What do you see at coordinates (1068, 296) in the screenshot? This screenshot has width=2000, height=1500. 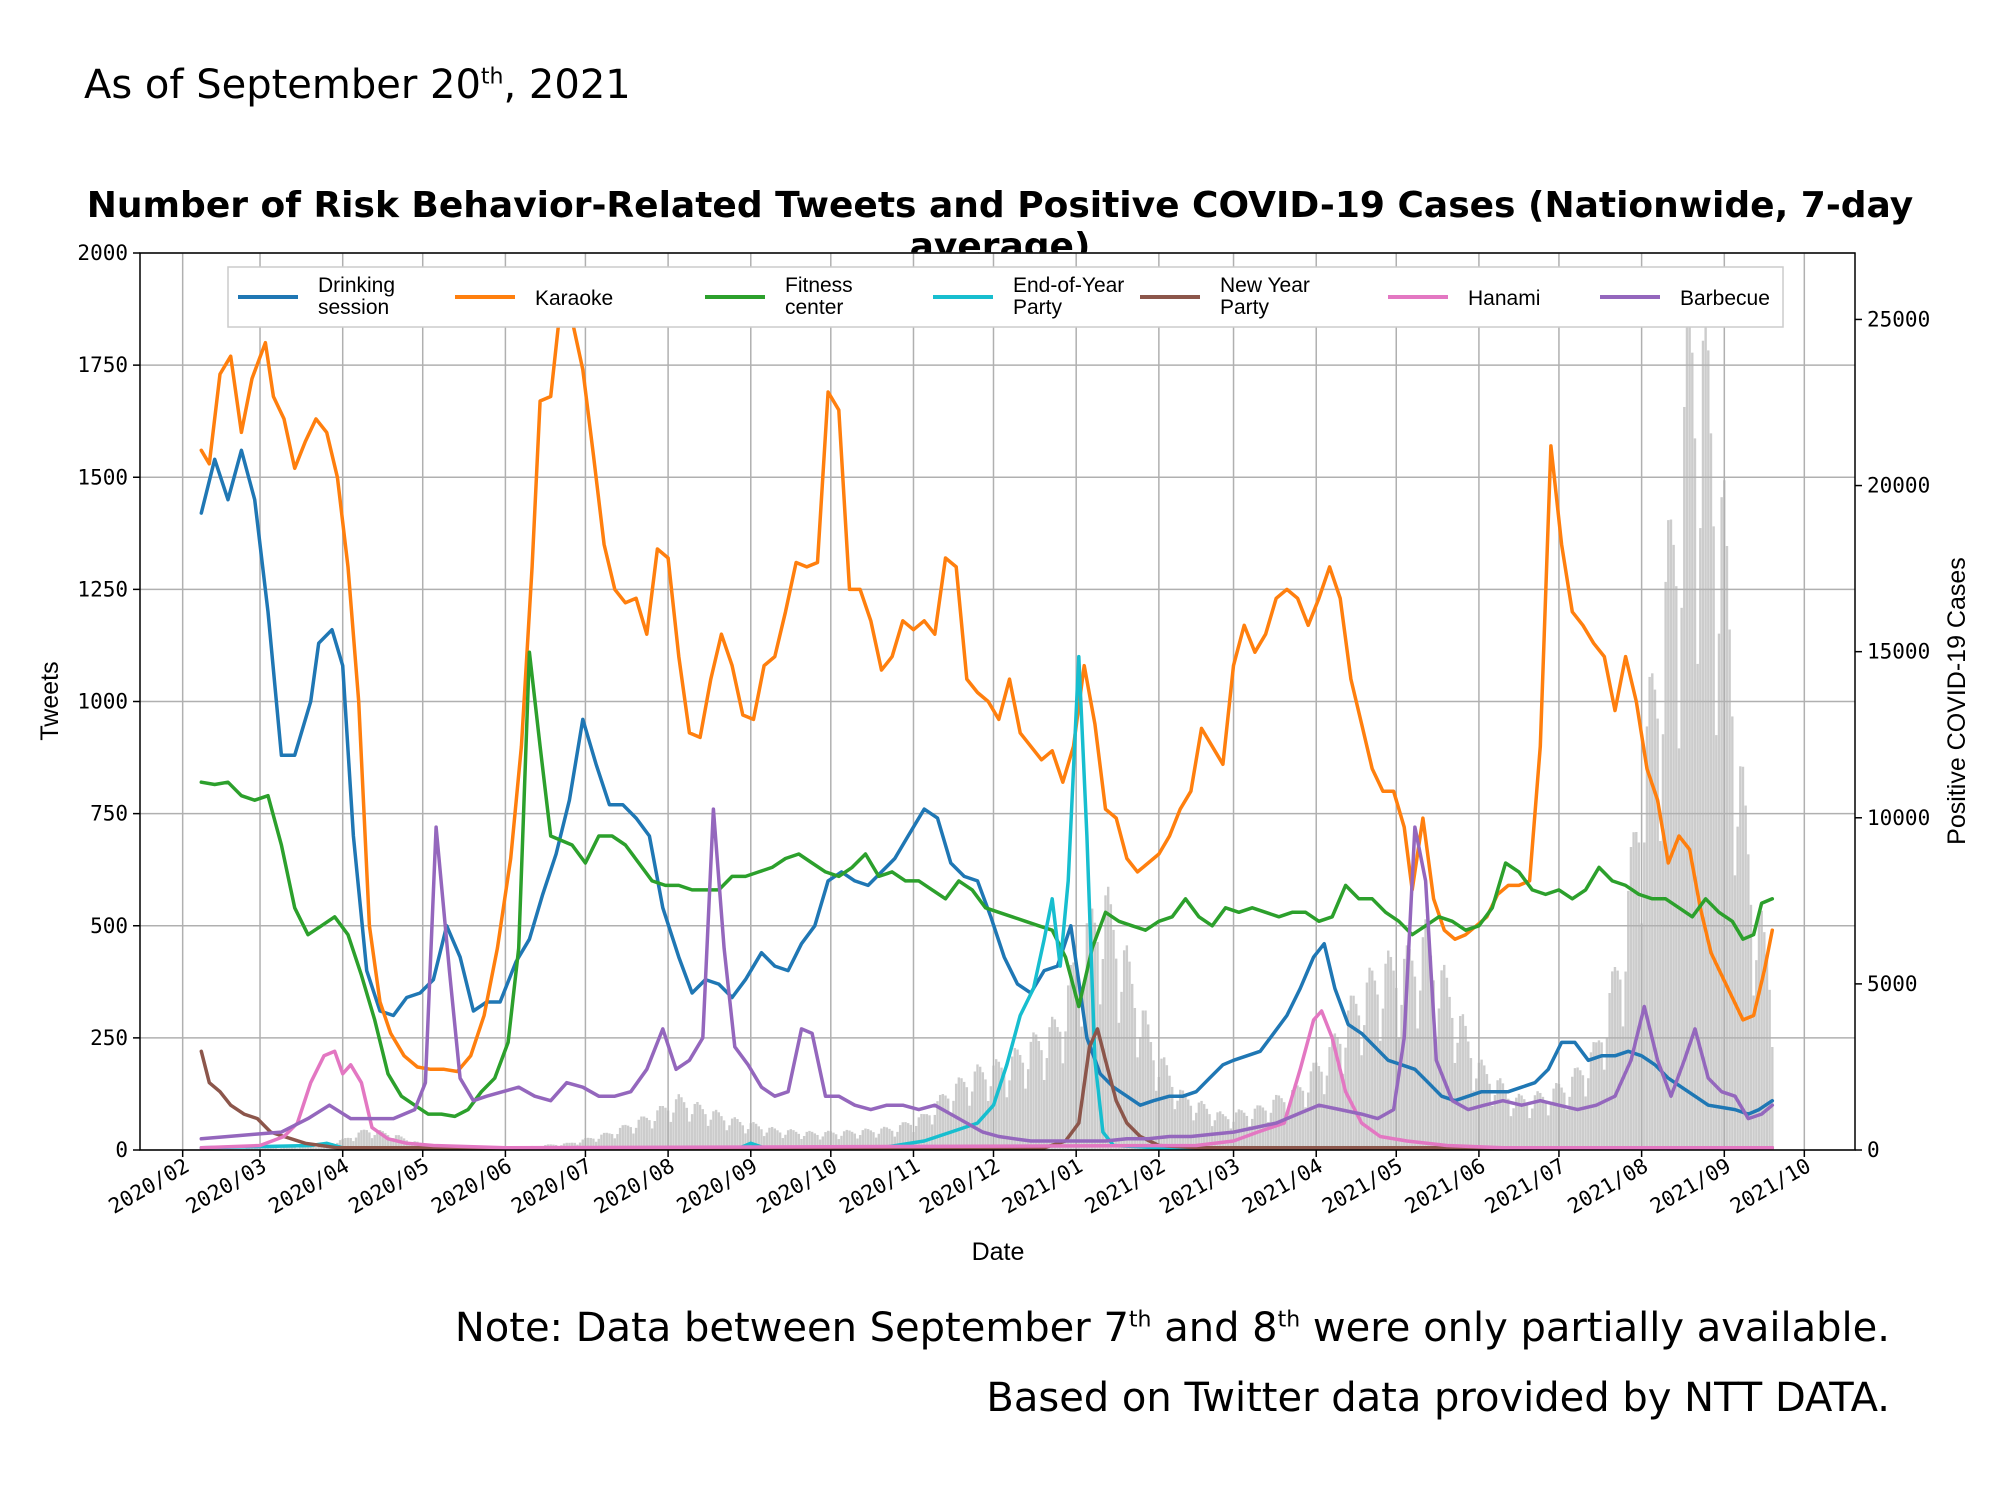 I see `legend-label-end-of-year-party: End-of-Year Party` at bounding box center [1068, 296].